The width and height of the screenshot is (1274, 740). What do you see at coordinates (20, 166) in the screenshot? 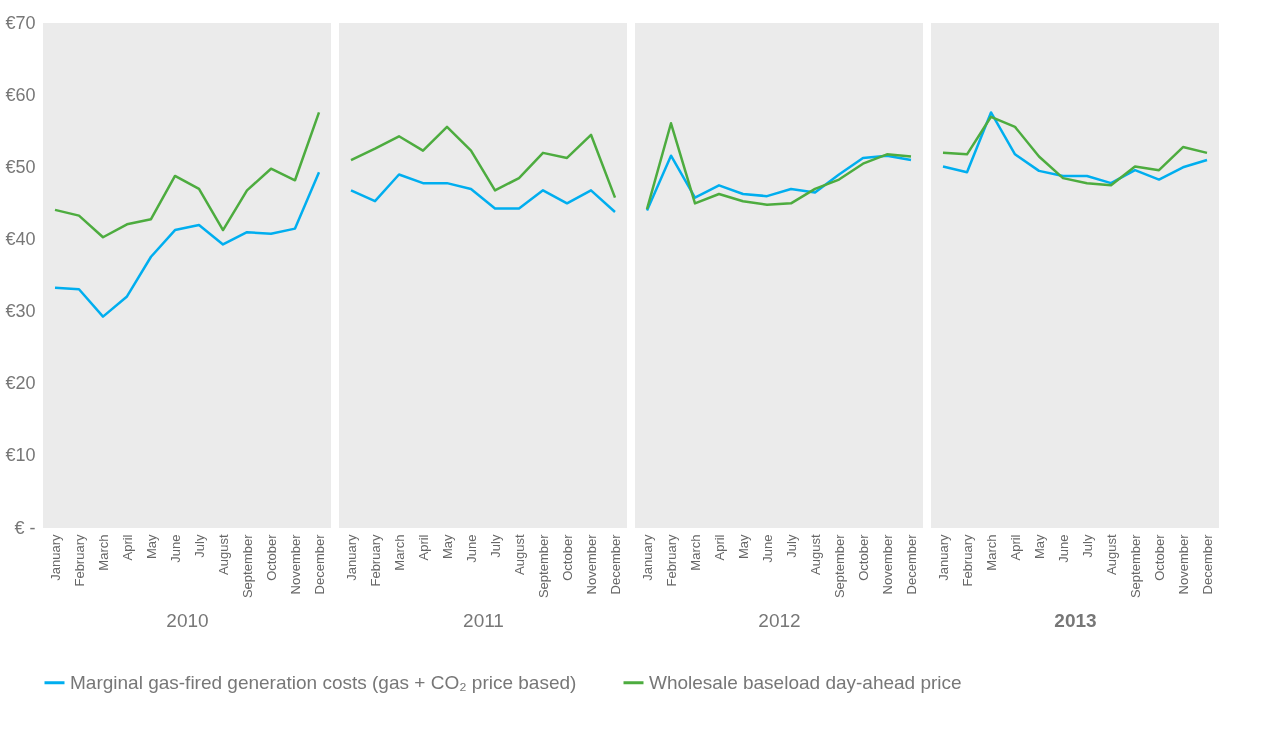
I see `y-tick-label: €50` at bounding box center [20, 166].